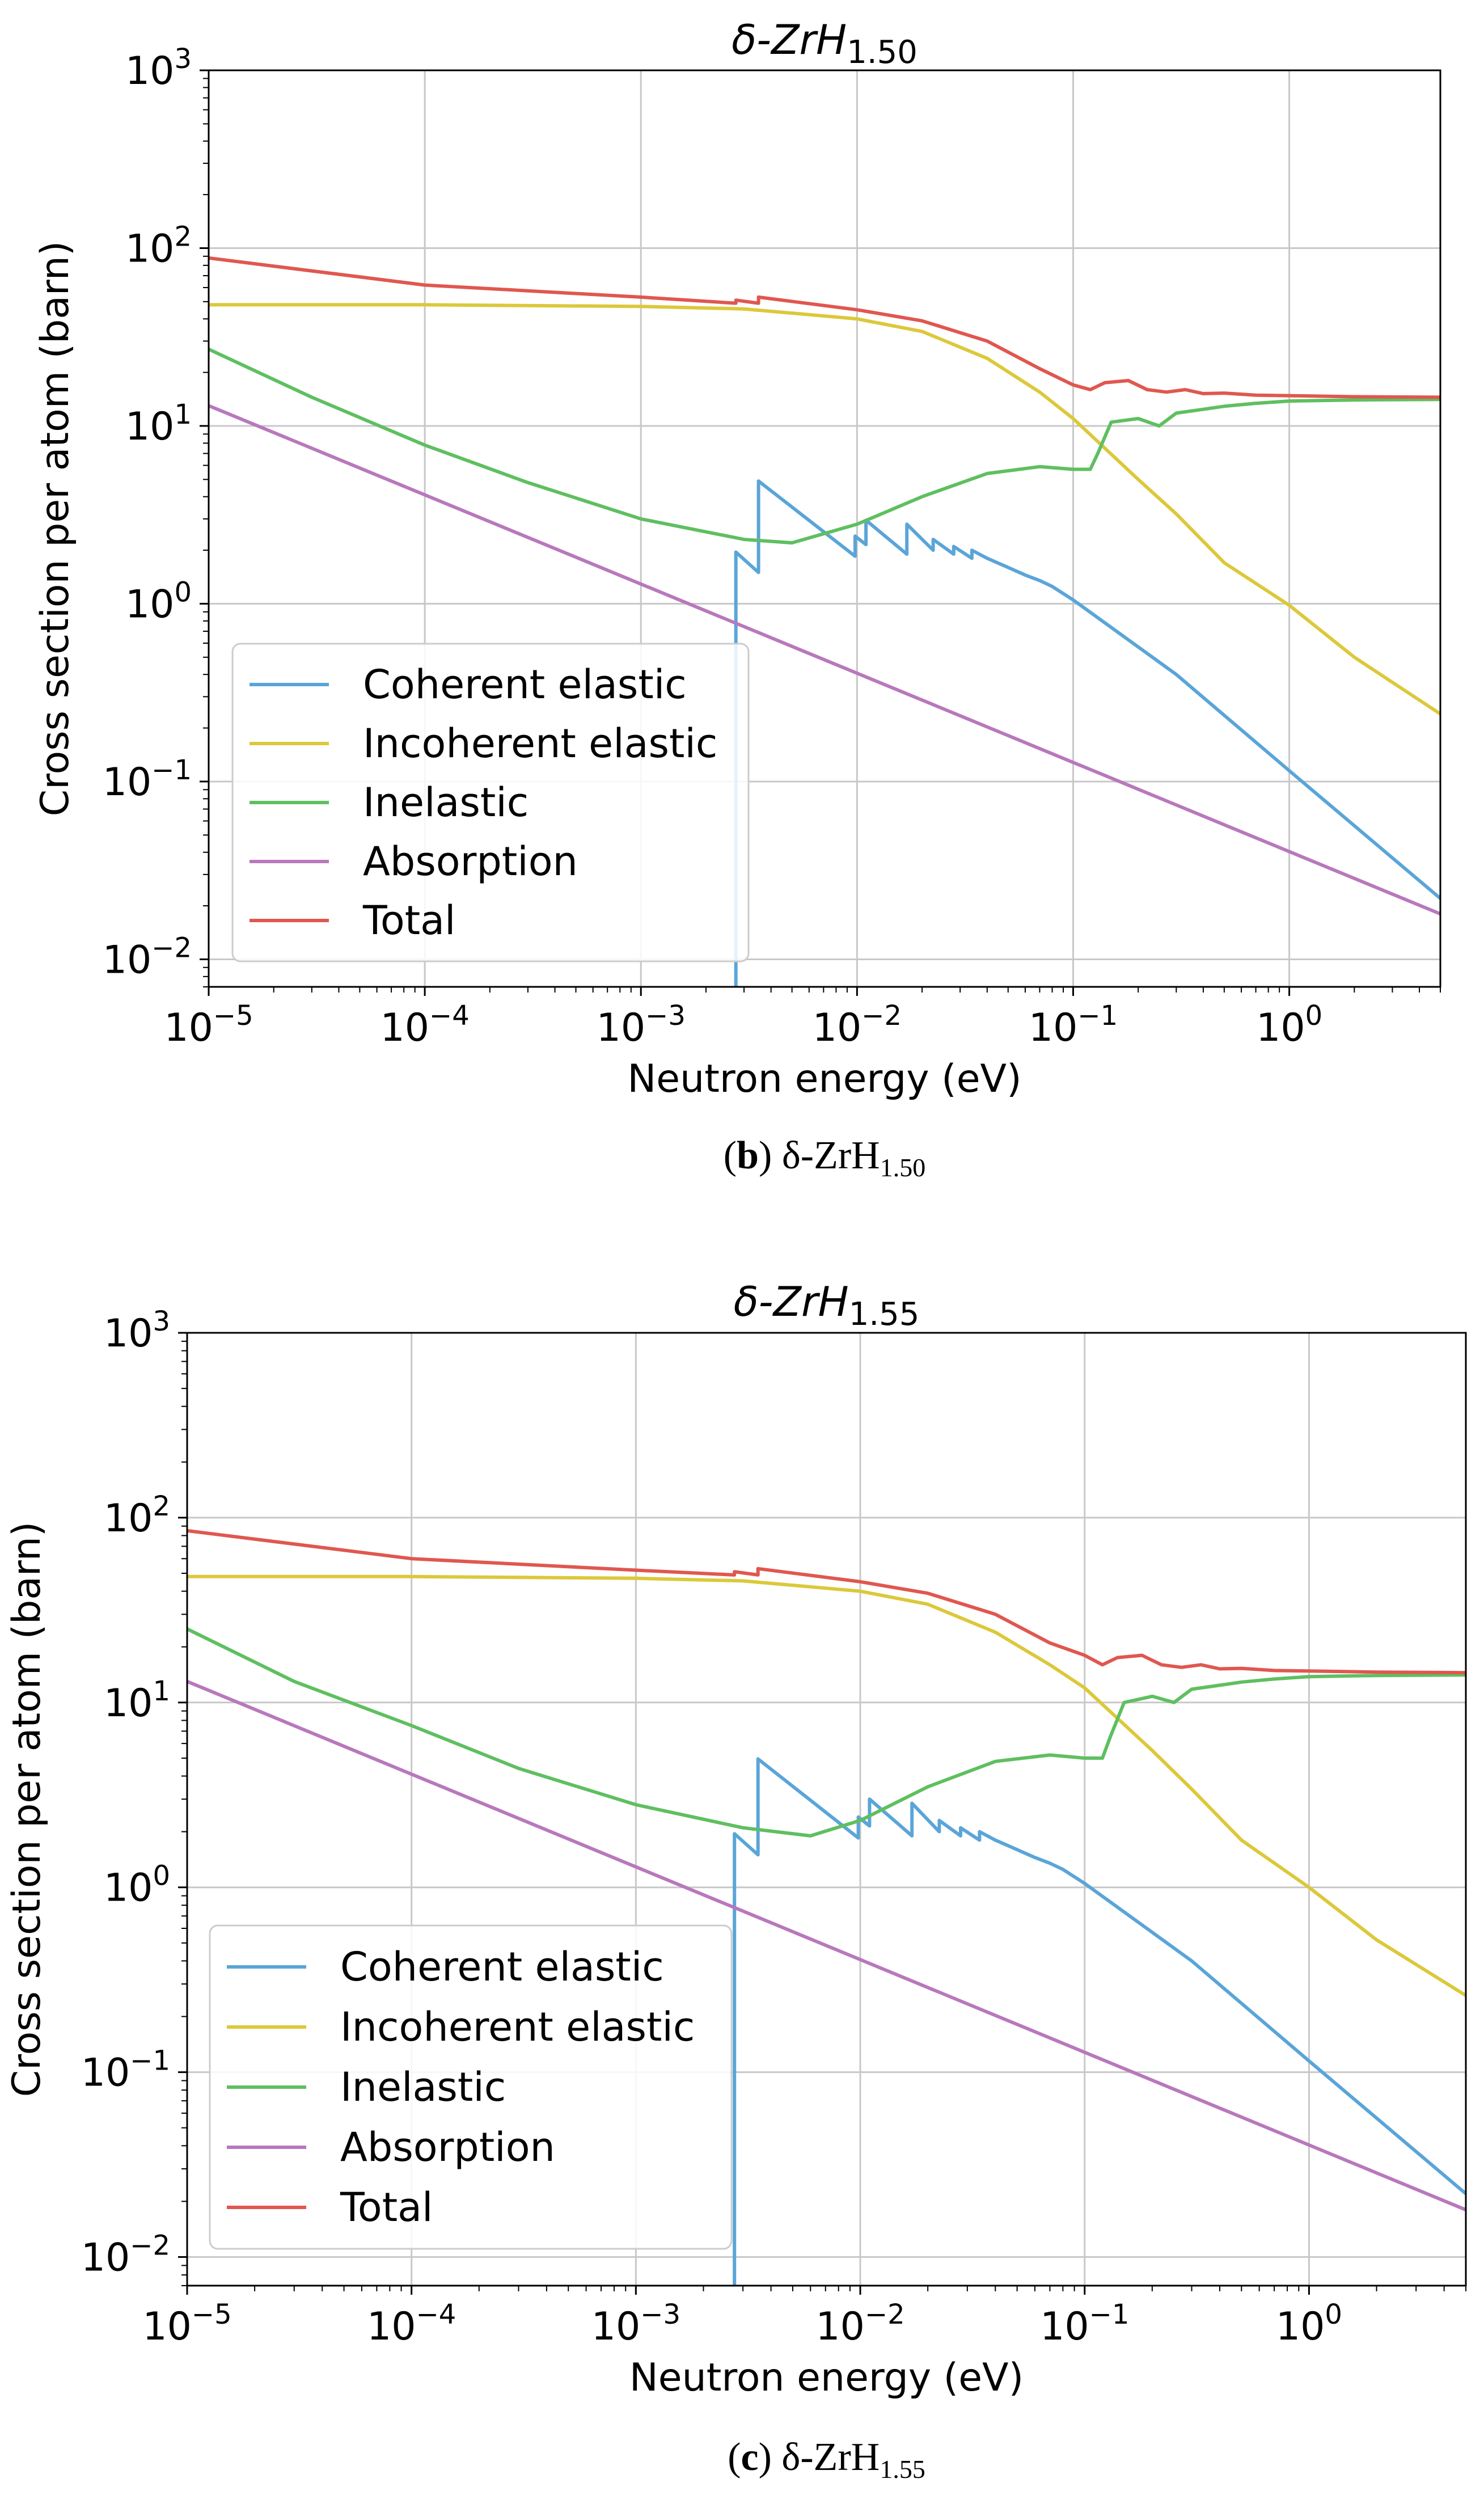  I want to click on x-tick-exponent: 0, so click(1333, 2314).